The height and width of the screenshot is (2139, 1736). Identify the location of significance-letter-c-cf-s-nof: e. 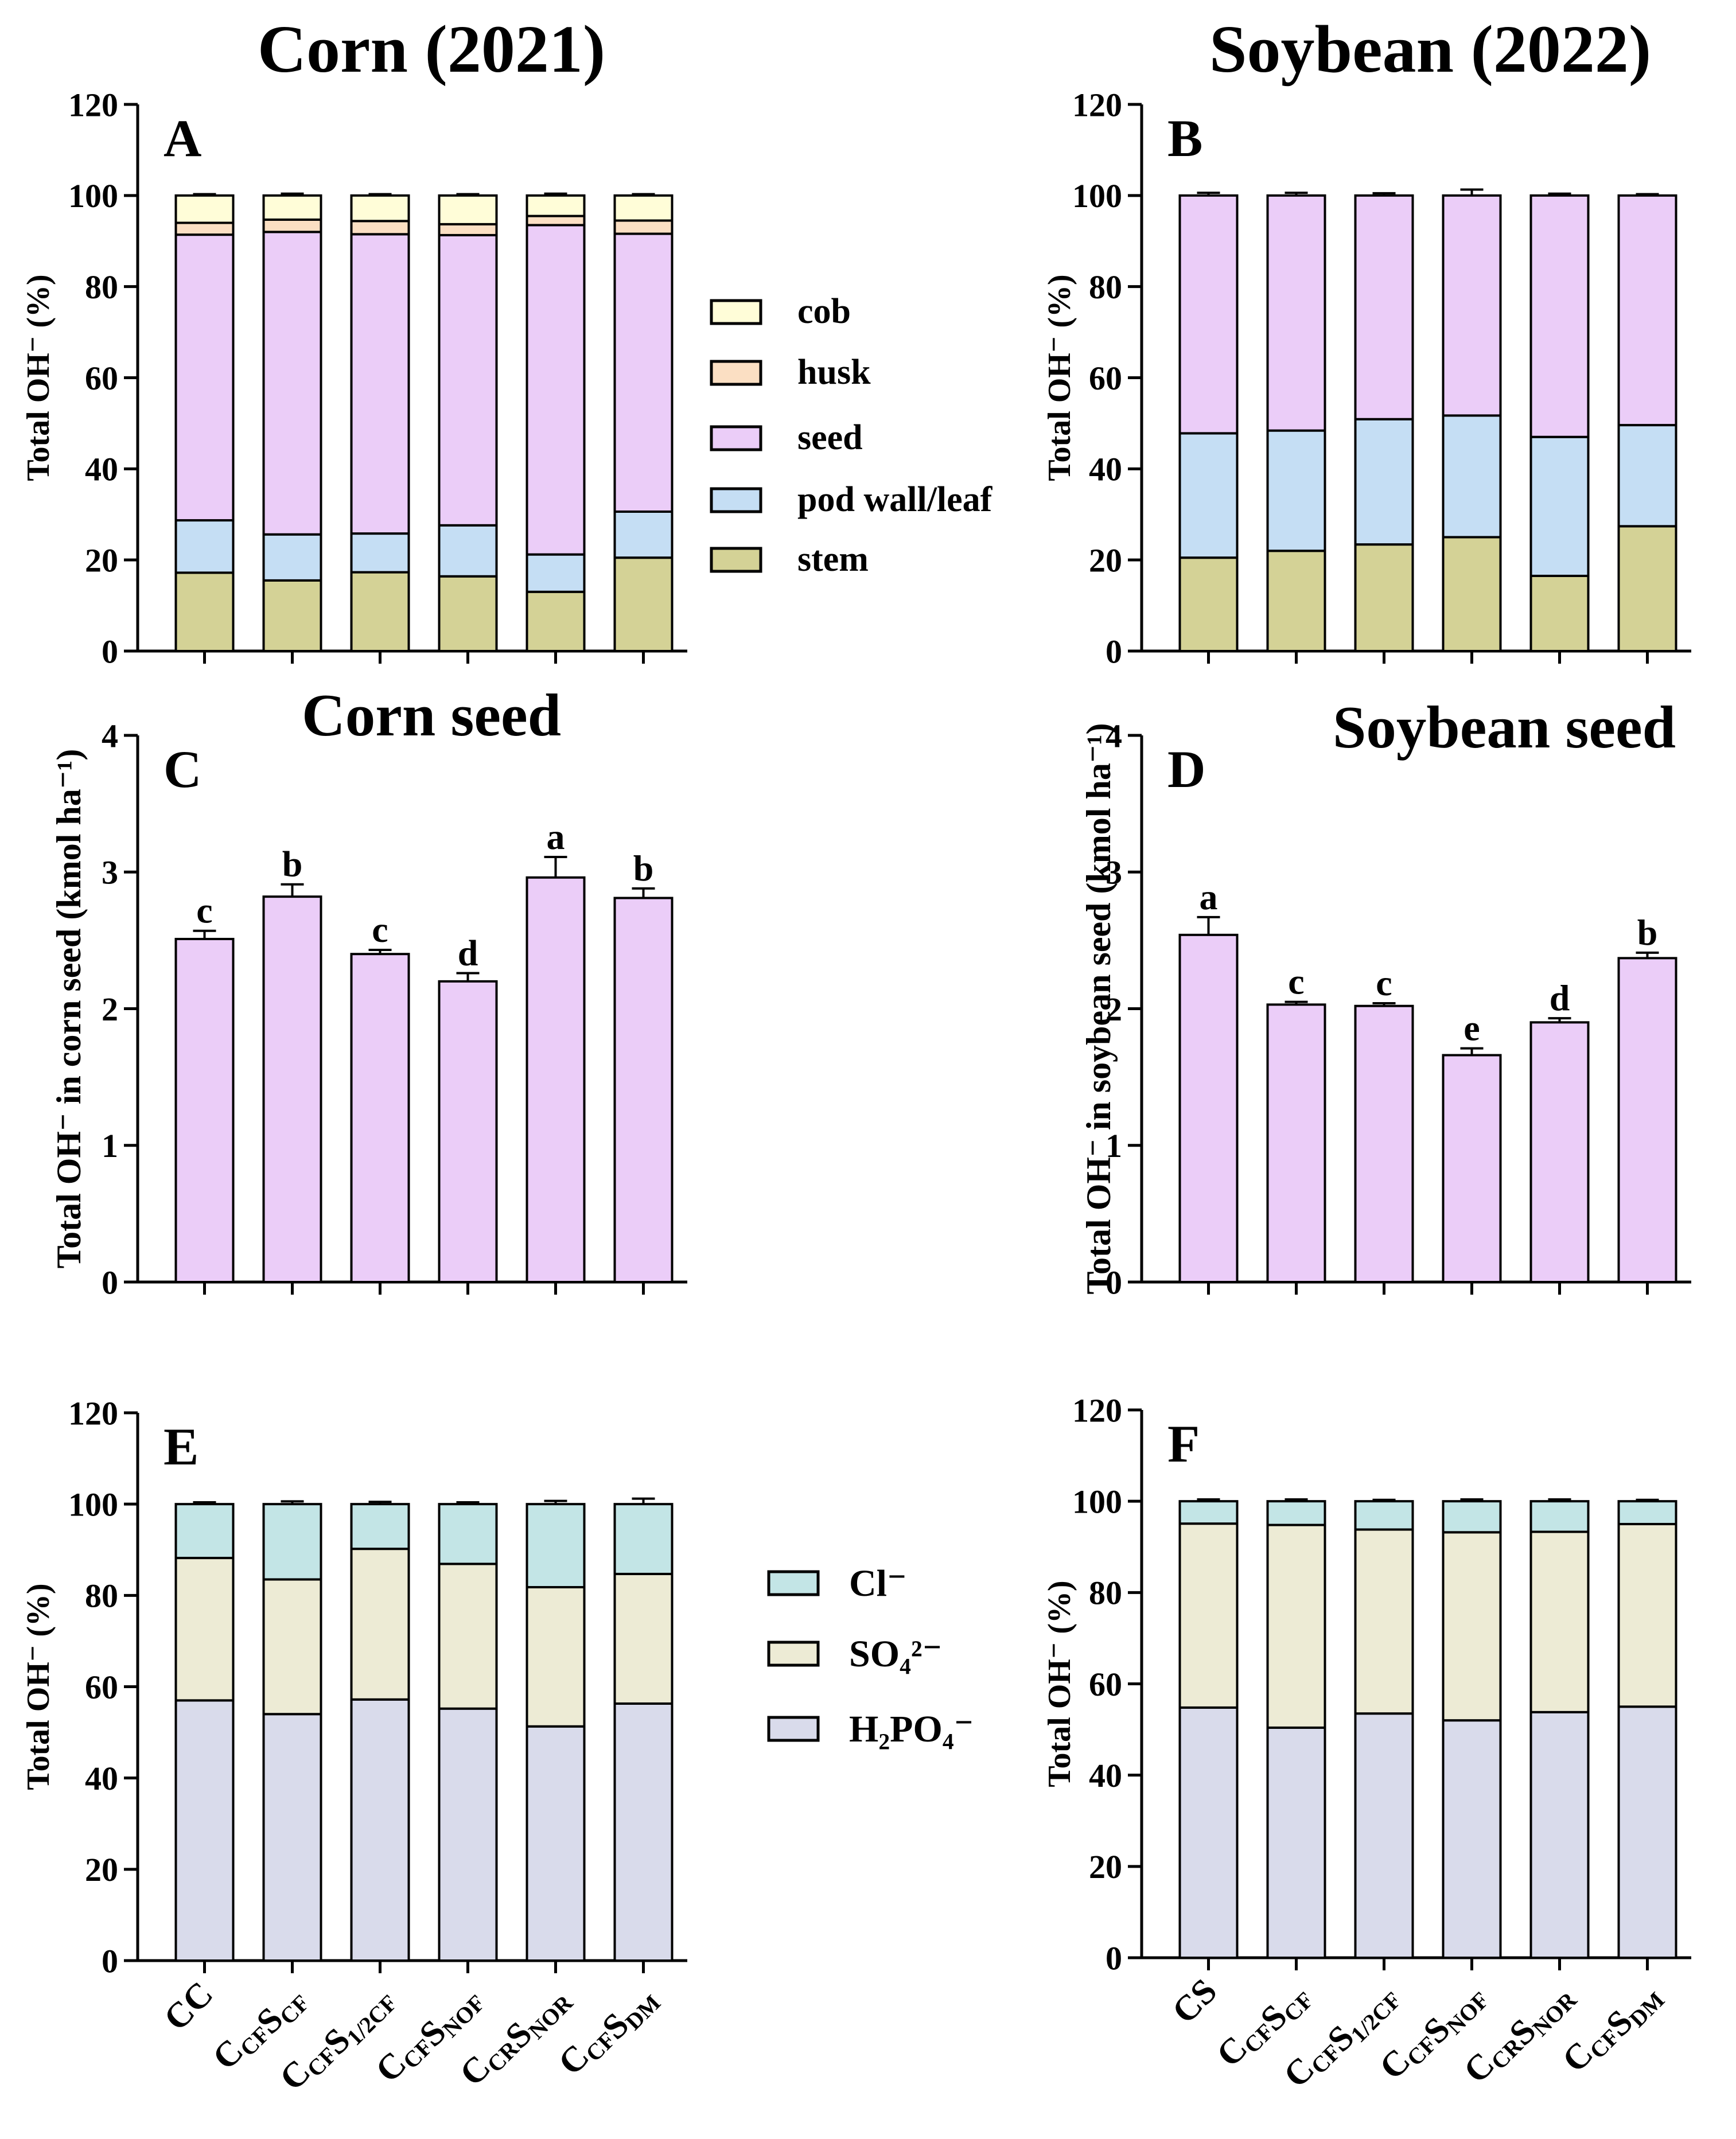
(1471, 1028).